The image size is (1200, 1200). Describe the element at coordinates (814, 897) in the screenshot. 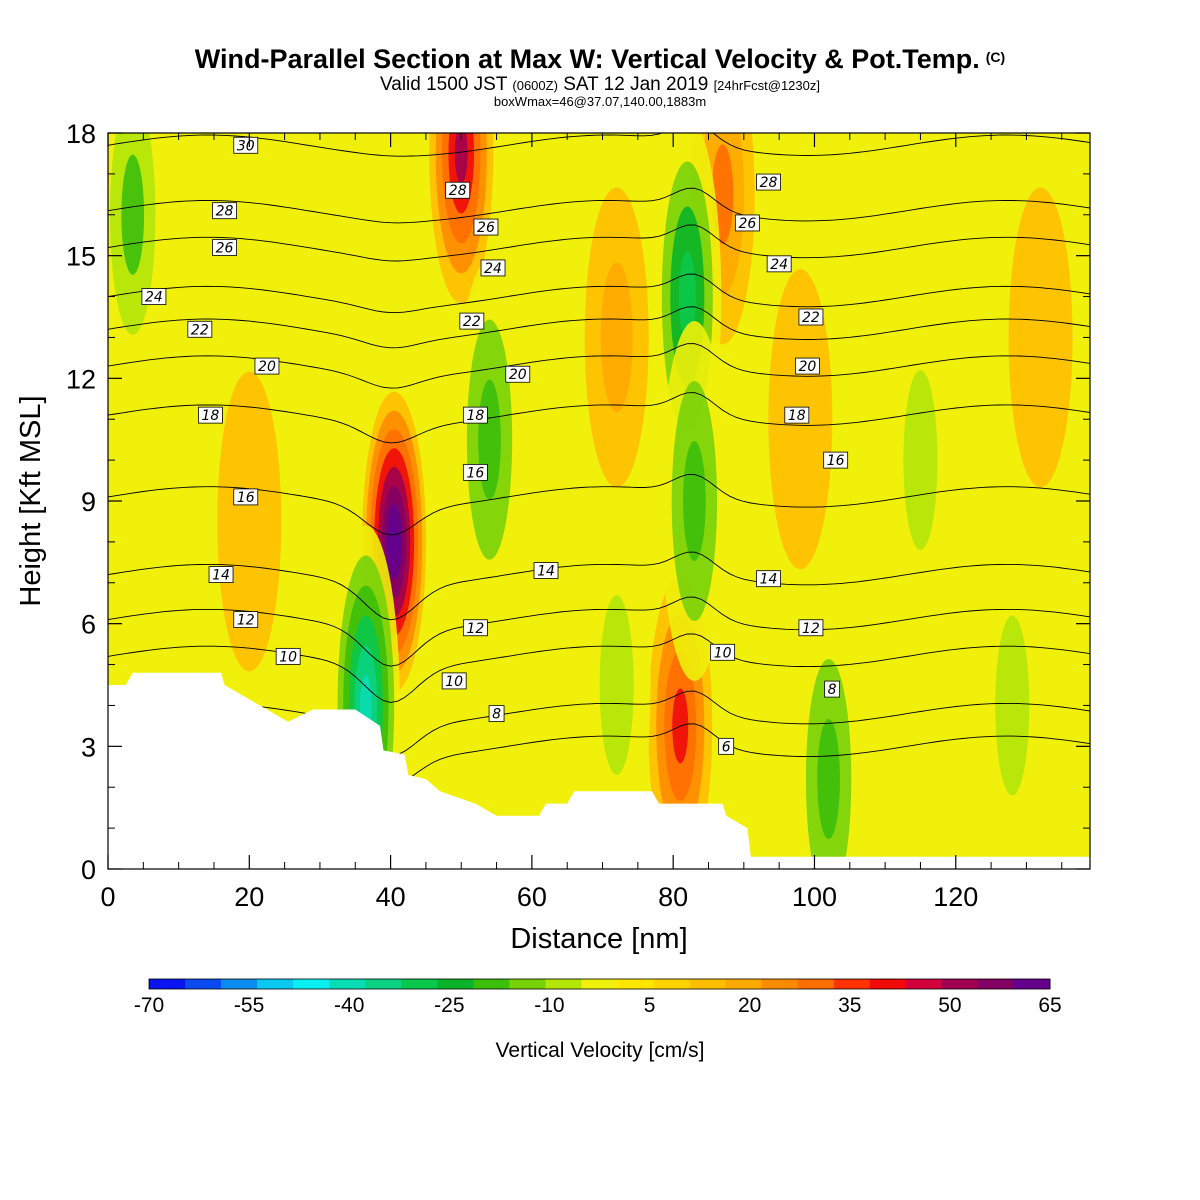

I see `x-tick-label: 100` at that location.